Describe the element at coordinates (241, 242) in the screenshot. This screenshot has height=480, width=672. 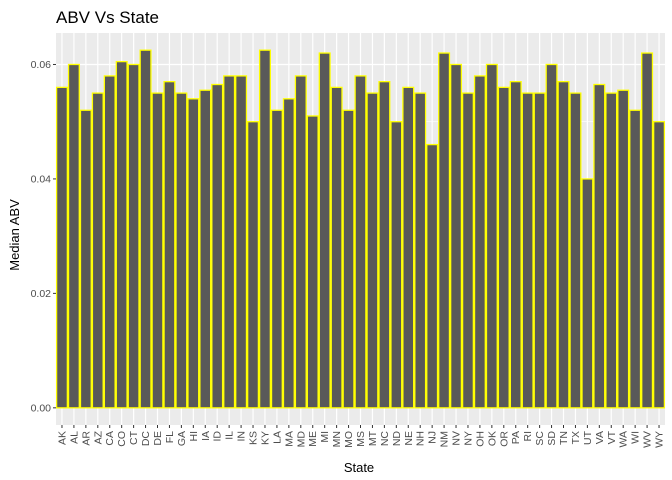
I see `bar-in` at that location.